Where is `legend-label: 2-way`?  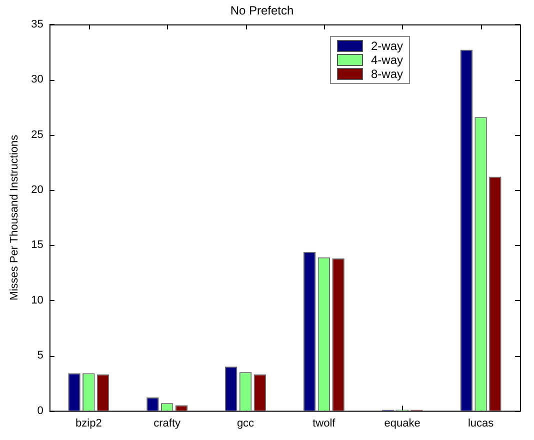
legend-label: 2-way is located at coordinates (387, 46).